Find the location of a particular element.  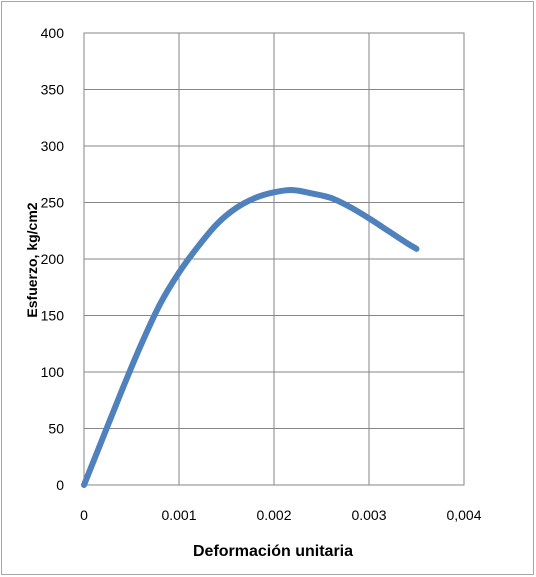

x-axis-label: Deformación unitaria is located at coordinates (273, 551).